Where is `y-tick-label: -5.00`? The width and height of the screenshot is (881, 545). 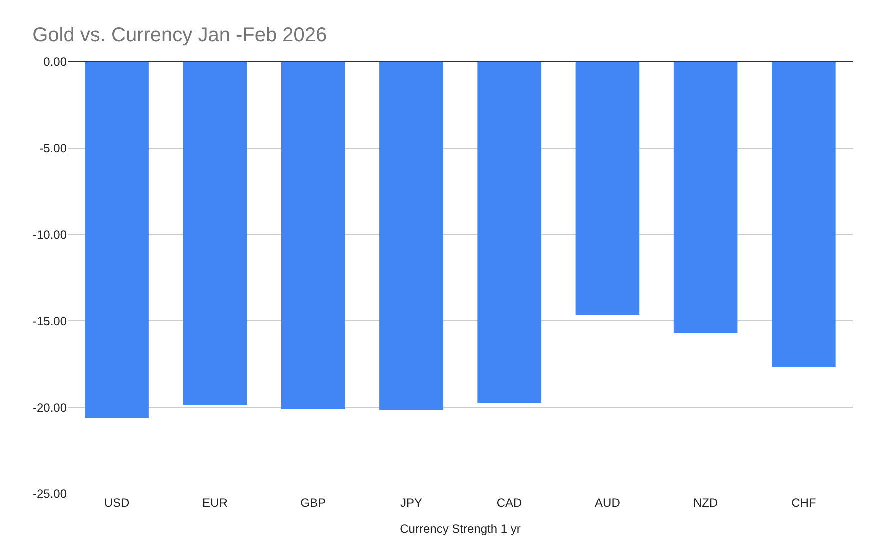
y-tick-label: -5.00 is located at coordinates (54, 149).